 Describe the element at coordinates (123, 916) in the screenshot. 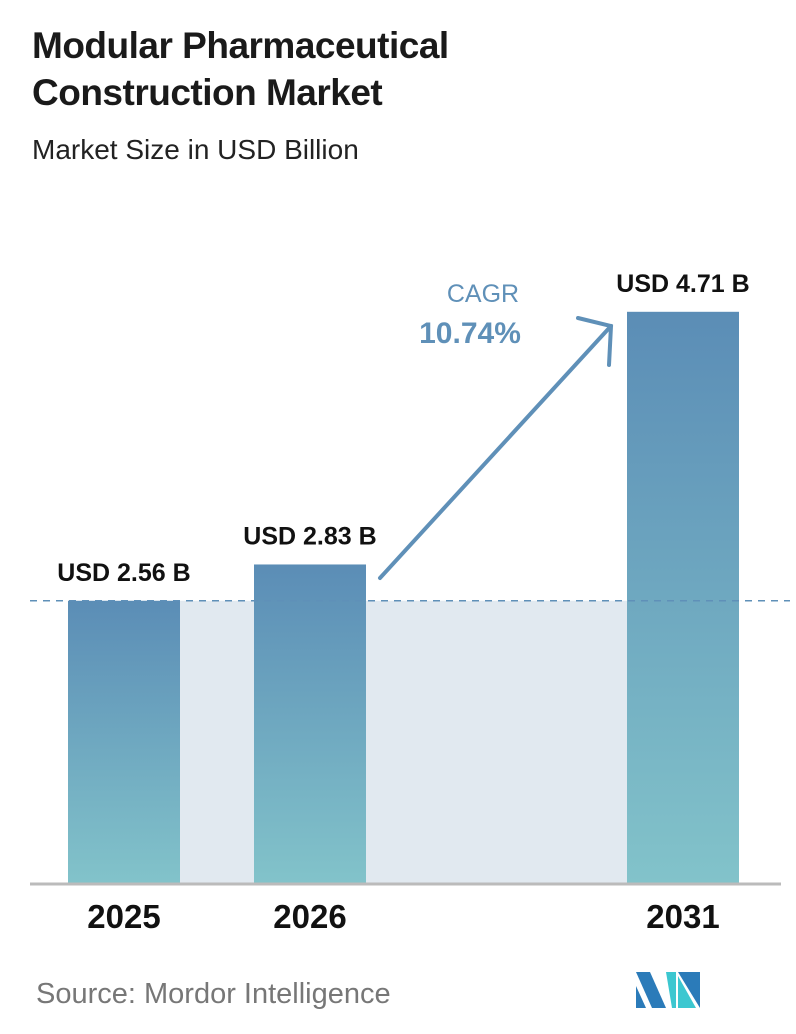

I see `x-tick-2025: 2025` at that location.